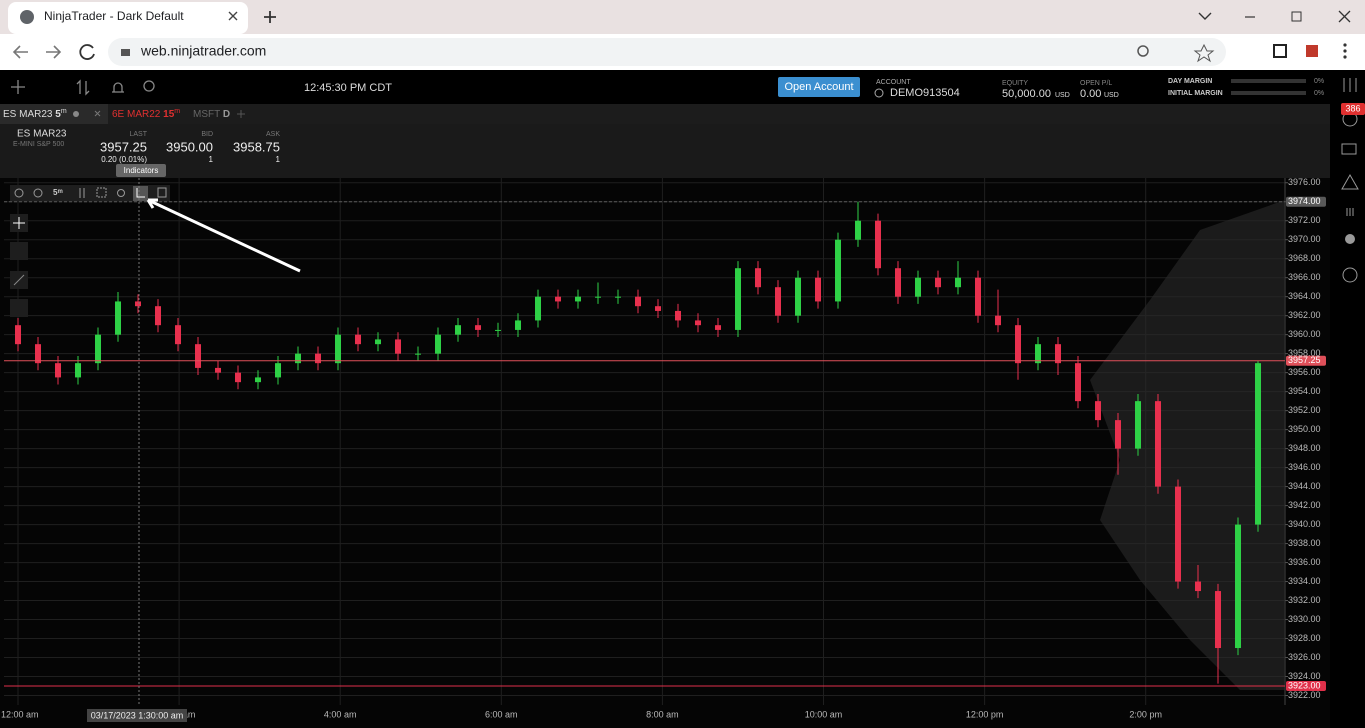 Image resolution: width=1365 pixels, height=728 pixels. What do you see at coordinates (128, 18) in the screenshot?
I see `browser-tab` at bounding box center [128, 18].